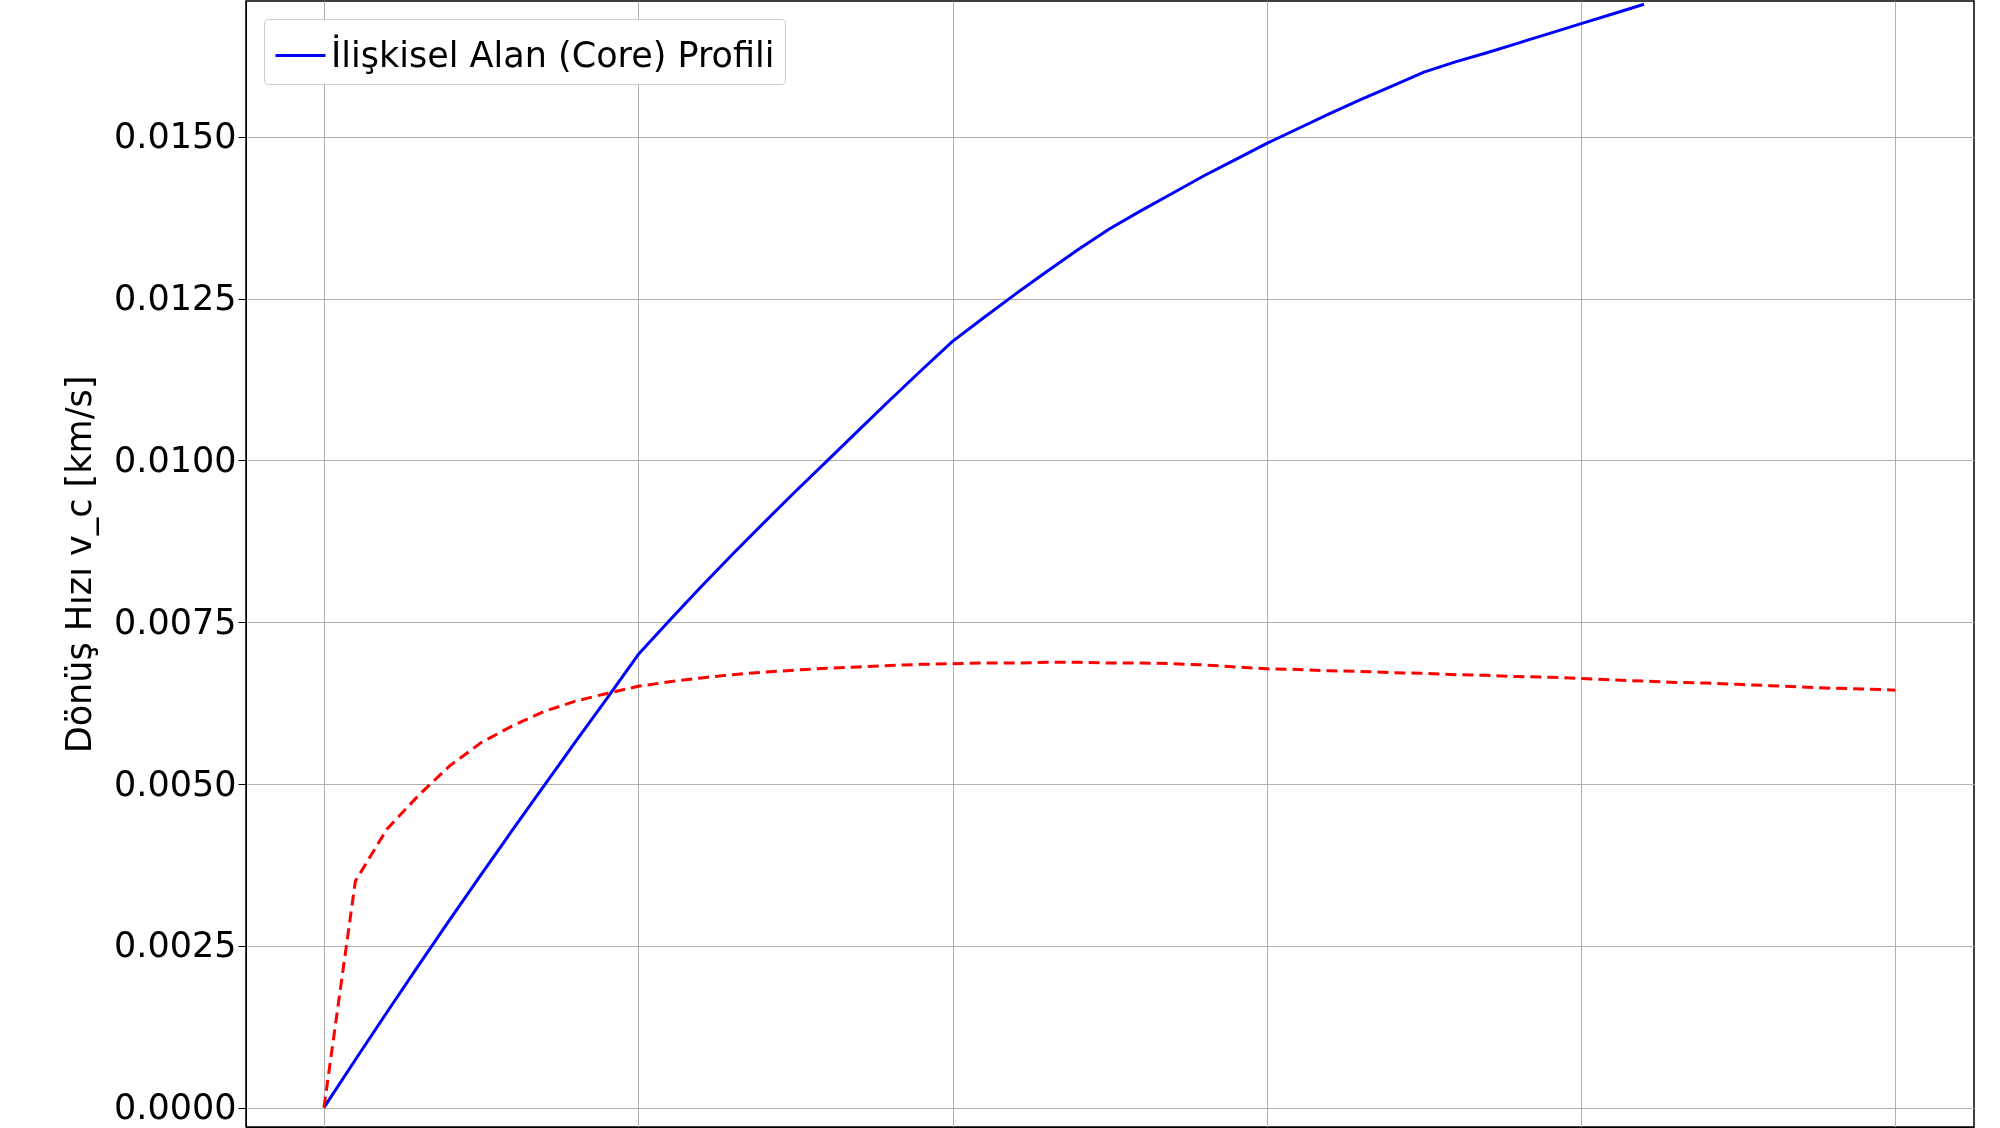 The width and height of the screenshot is (2000, 1128). I want to click on y-tick-label: 0.0025, so click(175, 945).